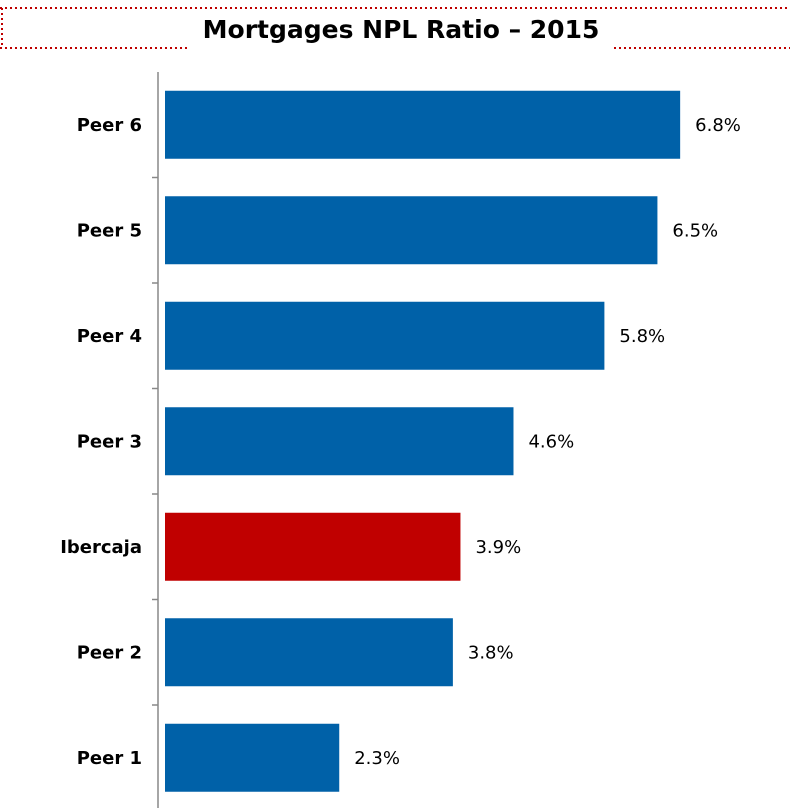 The height and width of the screenshot is (808, 790). Describe the element at coordinates (109, 125) in the screenshot. I see `category-label: Peer 6` at that location.